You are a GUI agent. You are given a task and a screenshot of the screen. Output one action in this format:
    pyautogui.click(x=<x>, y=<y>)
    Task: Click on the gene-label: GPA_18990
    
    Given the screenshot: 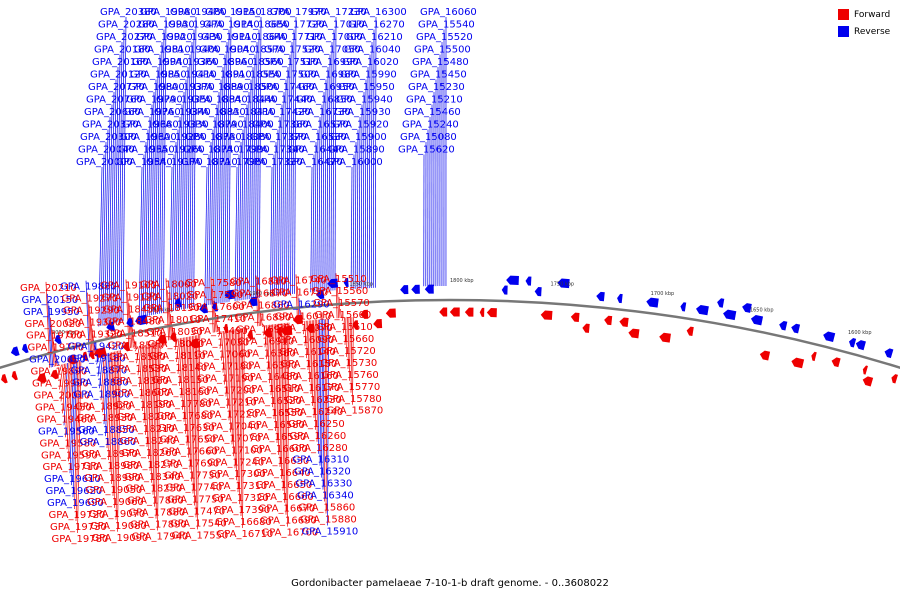 What is the action you would take?
    pyautogui.click(x=112, y=478)
    